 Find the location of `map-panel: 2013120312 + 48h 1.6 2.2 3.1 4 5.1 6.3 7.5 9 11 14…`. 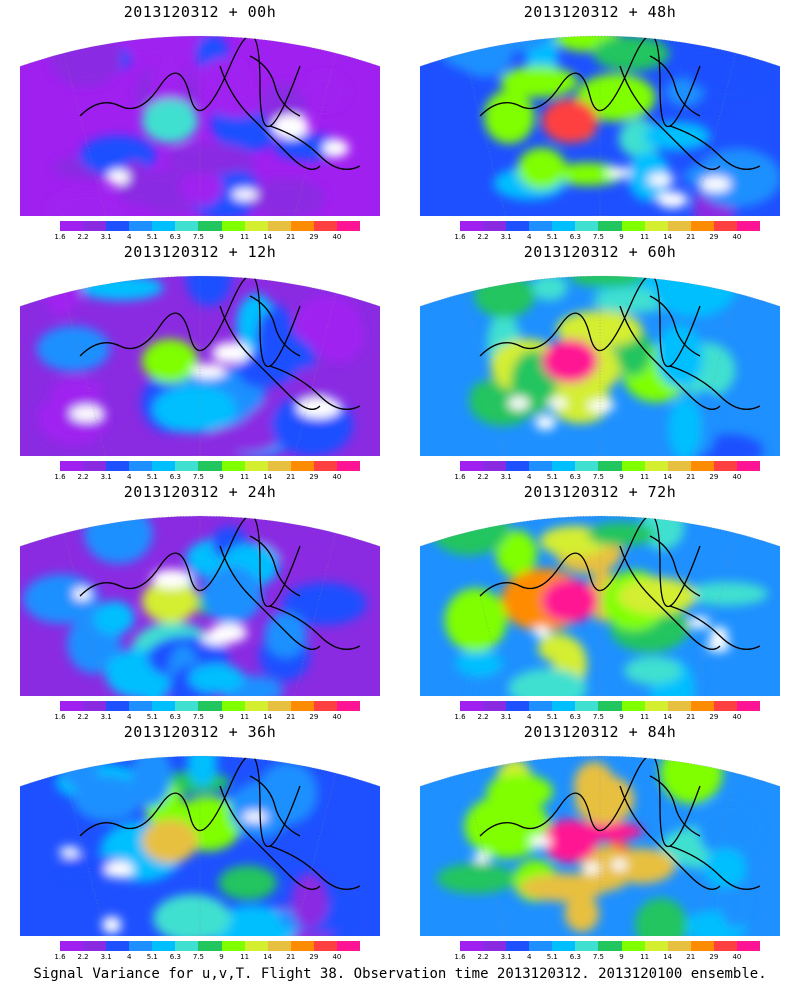

map-panel: 2013120312 + 48h 1.6 2.2 3.1 4 5.1 6.3 7.5 9 11 14… is located at coordinates (600, 121).